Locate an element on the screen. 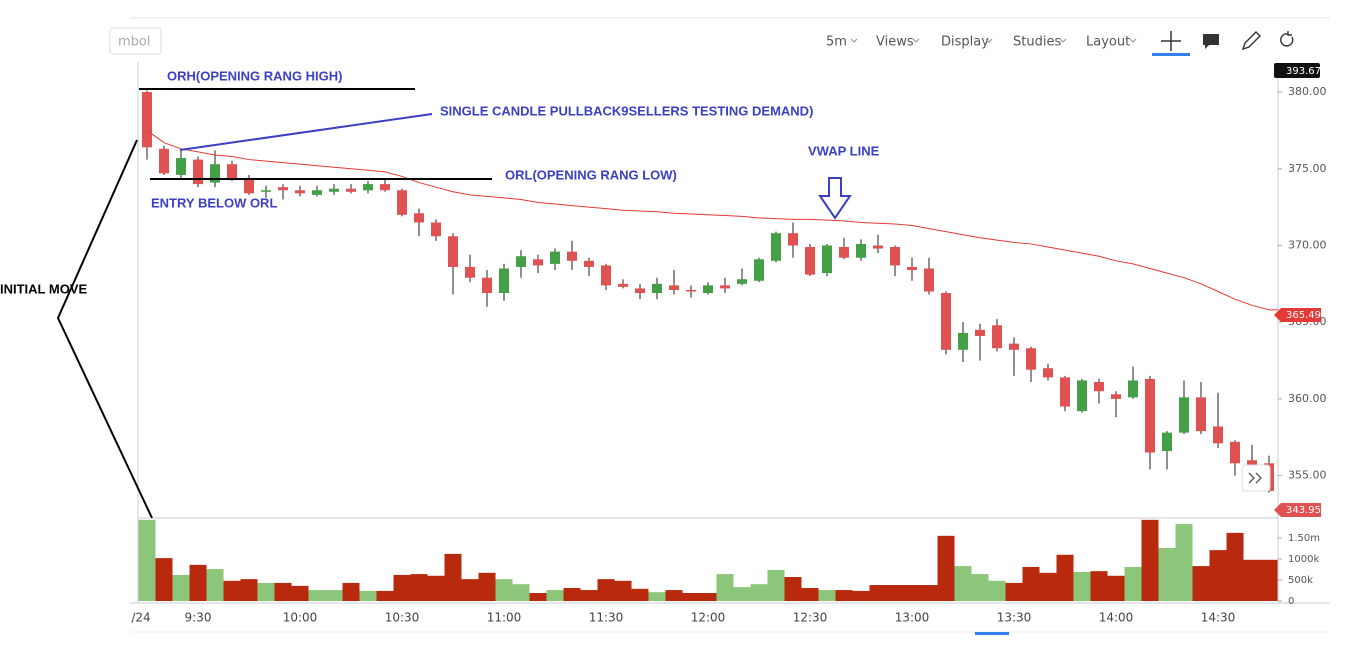 The height and width of the screenshot is (657, 1347). layout-button: Layout is located at coordinates (1108, 42).